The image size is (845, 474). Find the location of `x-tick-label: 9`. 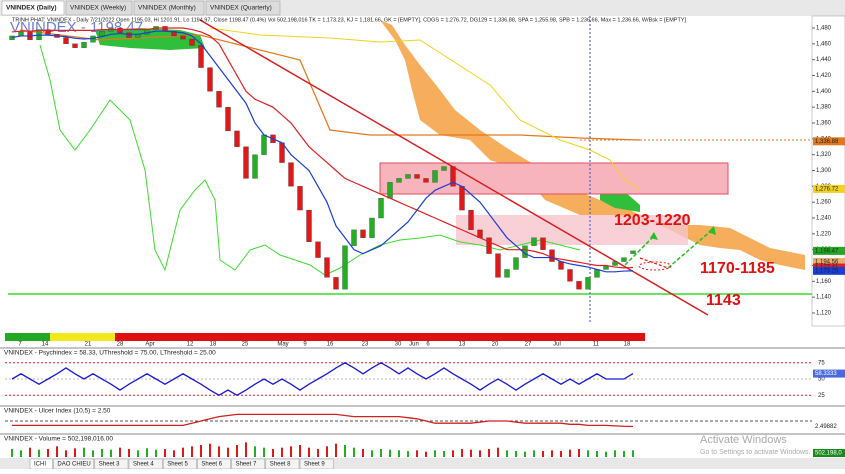

x-tick-label: 9 is located at coordinates (305, 345).